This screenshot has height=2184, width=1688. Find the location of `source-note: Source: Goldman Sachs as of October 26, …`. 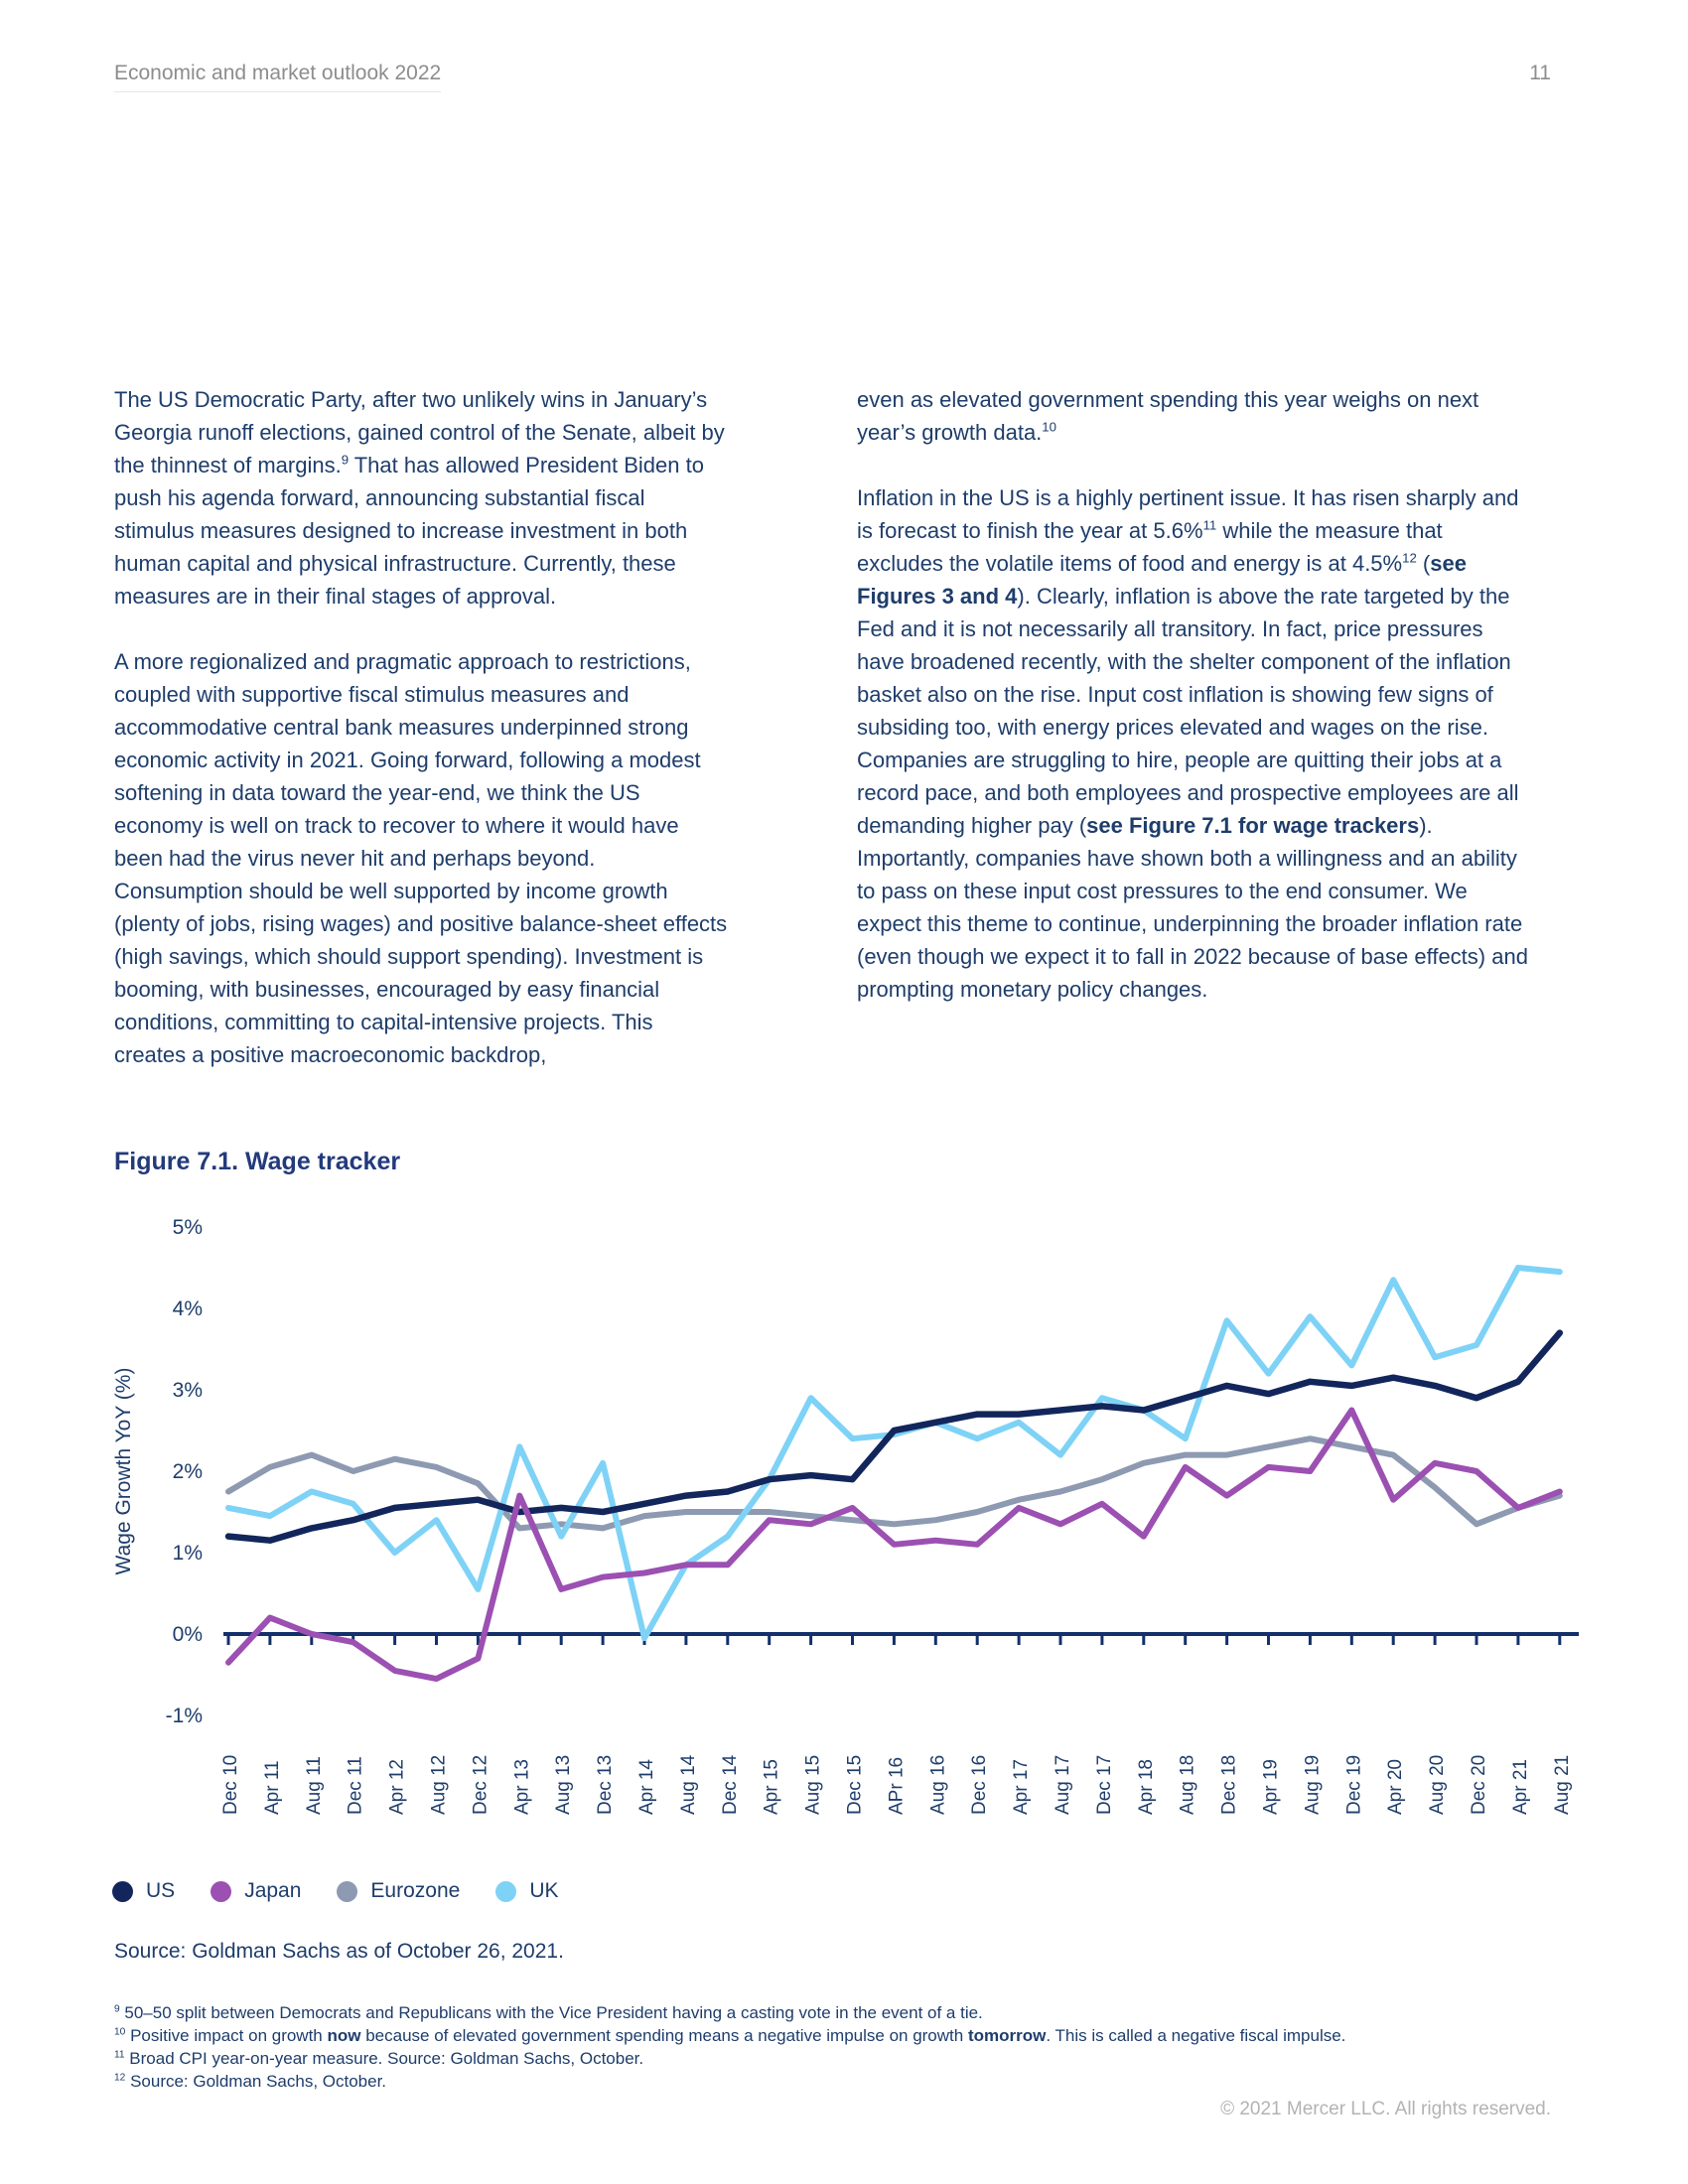

source-note: Source: Goldman Sachs as of October 26, … is located at coordinates (339, 1951).